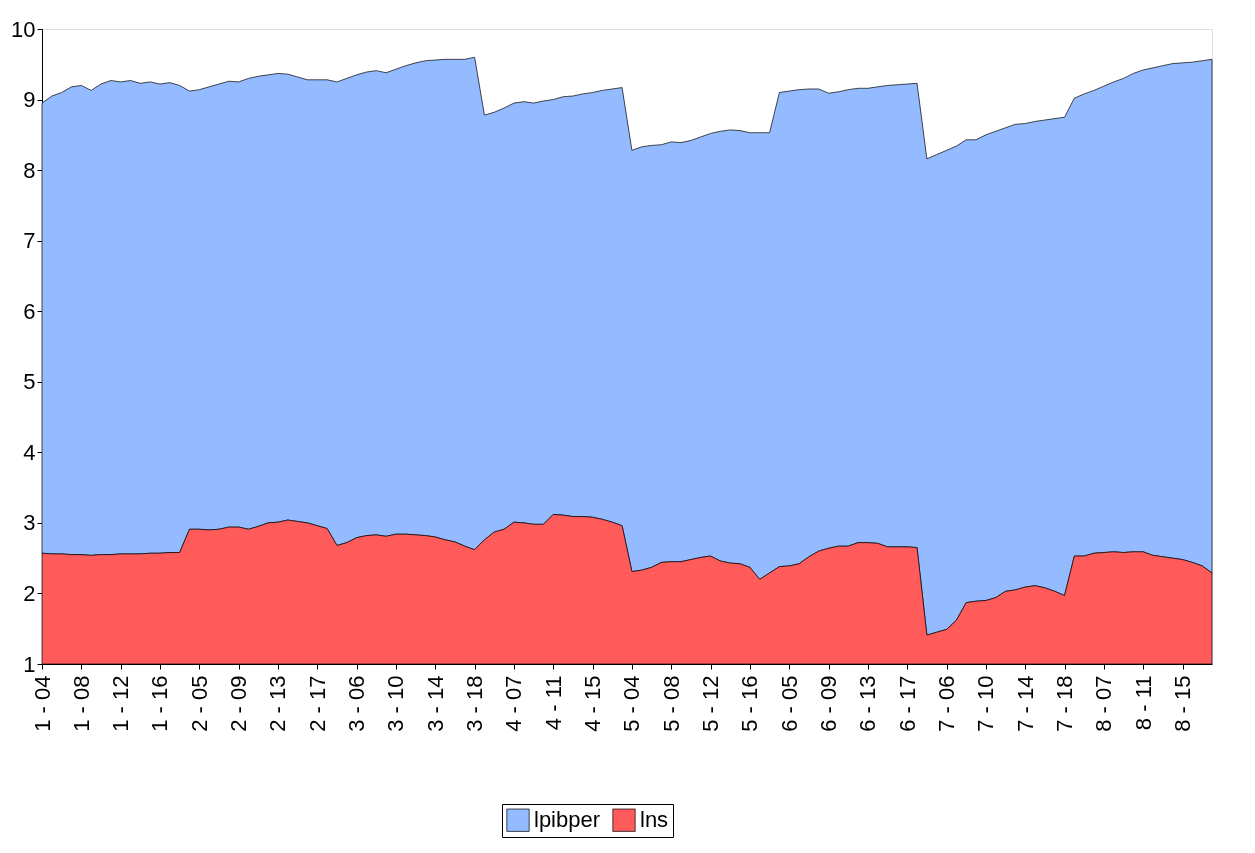 This screenshot has height=853, width=1255. What do you see at coordinates (947, 703) in the screenshot?
I see `x-tick-label: 7 - 06` at bounding box center [947, 703].